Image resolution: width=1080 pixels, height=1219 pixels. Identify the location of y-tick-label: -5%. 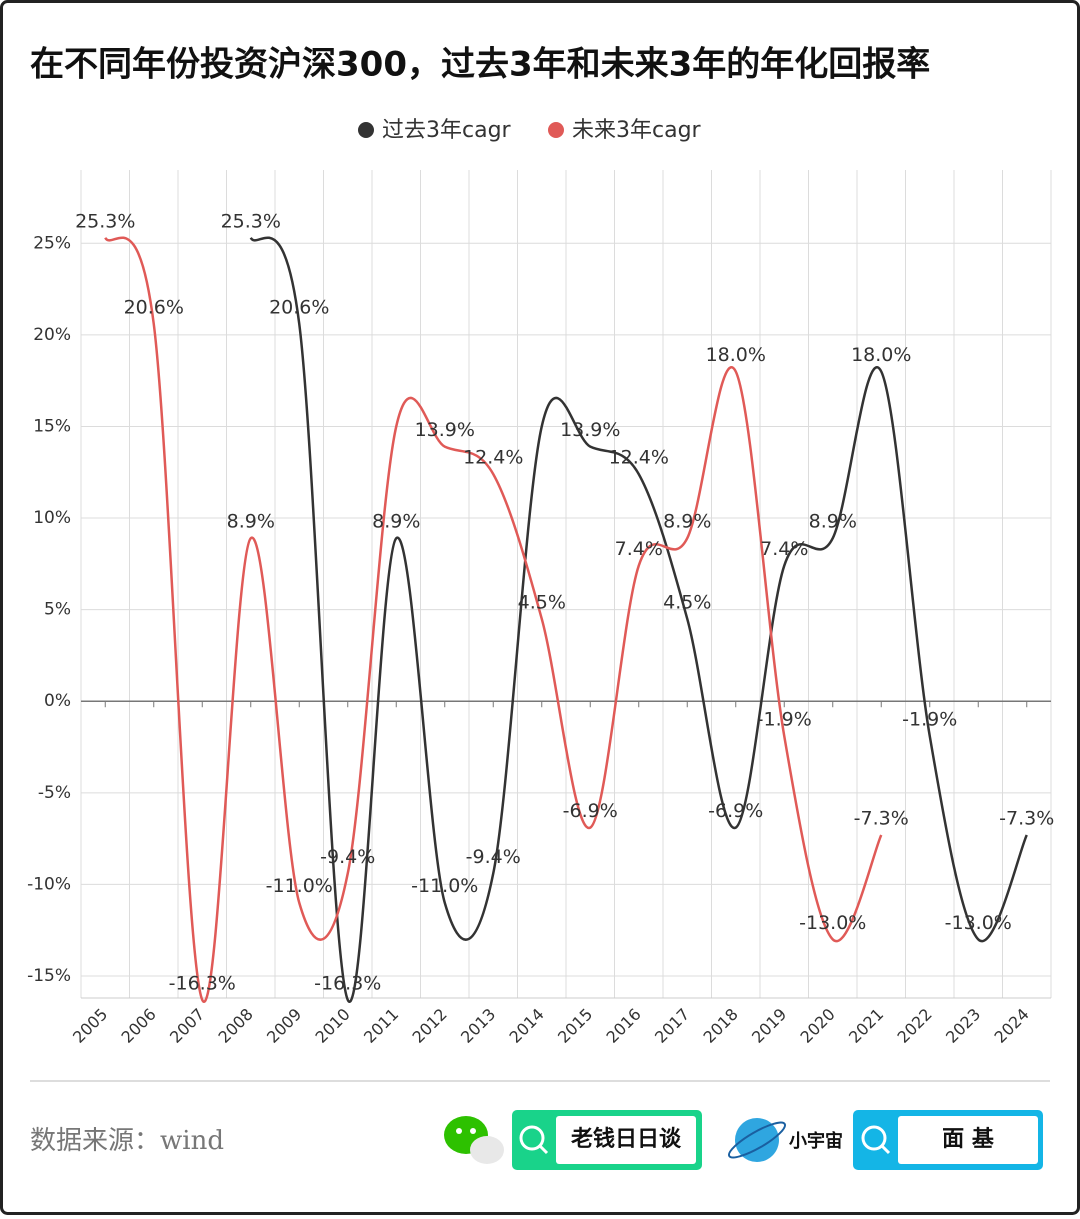
(54, 793).